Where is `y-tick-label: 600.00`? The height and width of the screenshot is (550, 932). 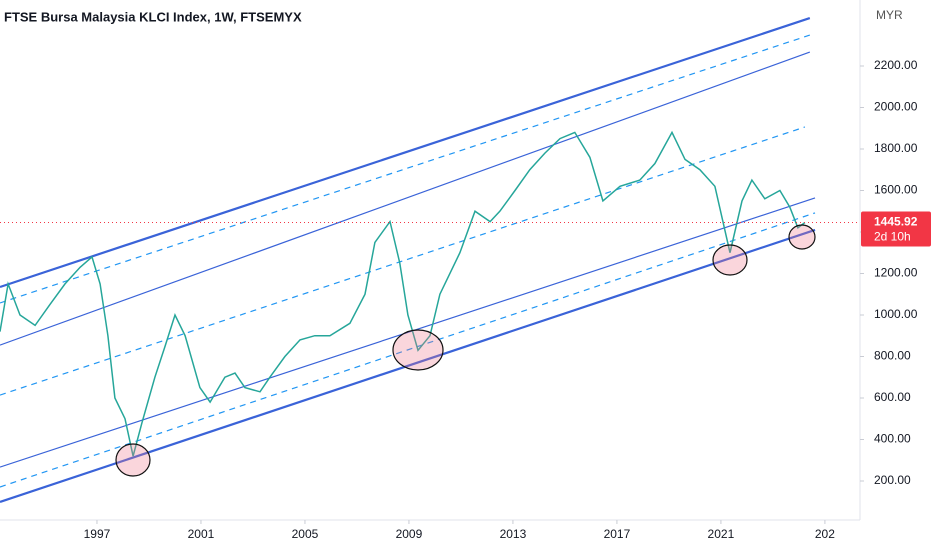
y-tick-label: 600.00 is located at coordinates (892, 397).